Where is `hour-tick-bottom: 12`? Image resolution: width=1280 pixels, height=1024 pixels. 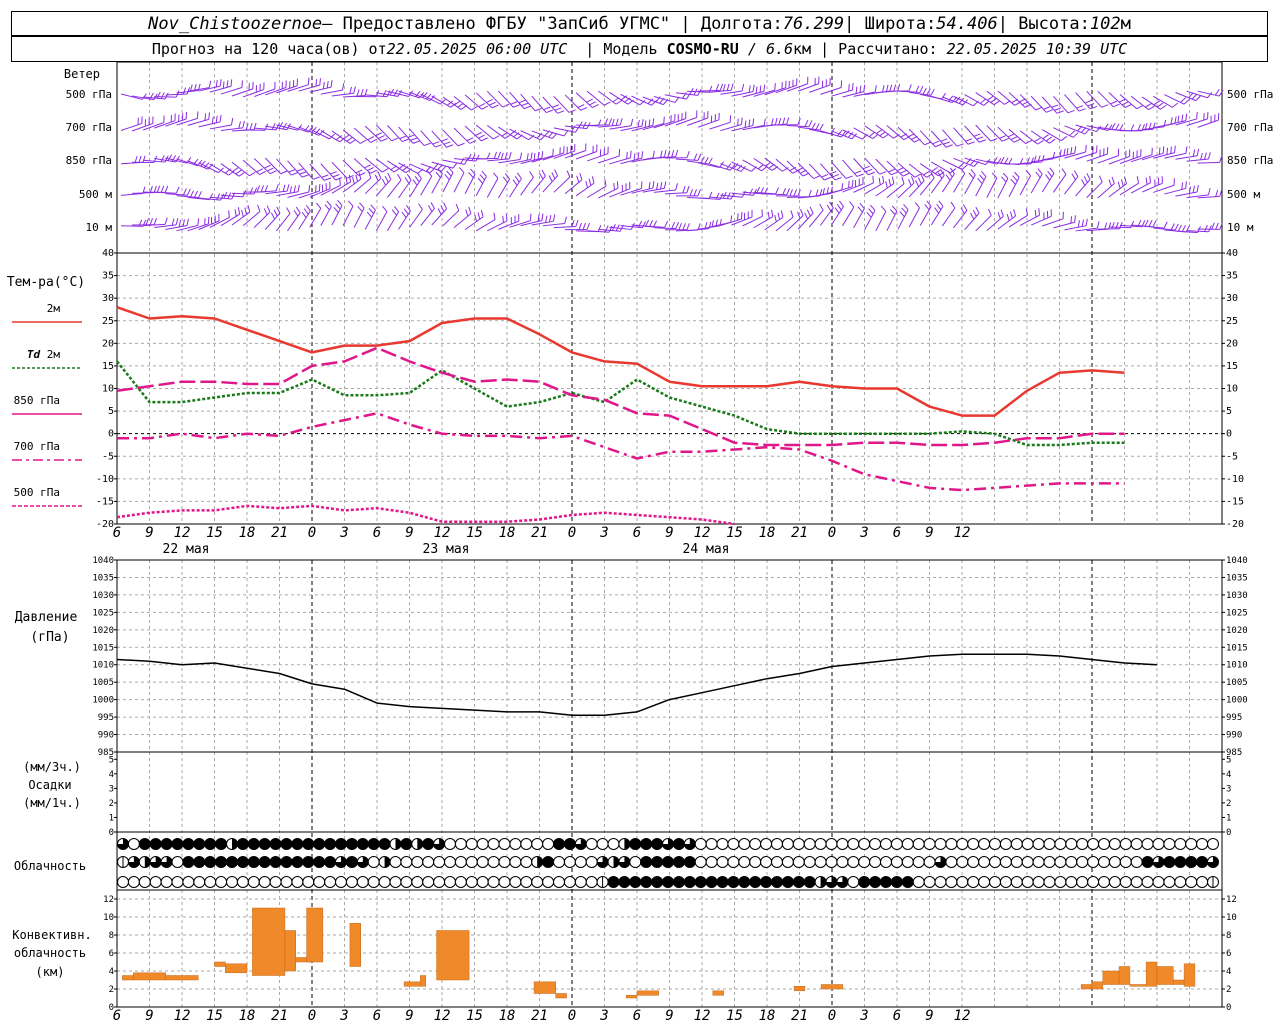 hour-tick-bottom: 12 is located at coordinates (962, 1016).